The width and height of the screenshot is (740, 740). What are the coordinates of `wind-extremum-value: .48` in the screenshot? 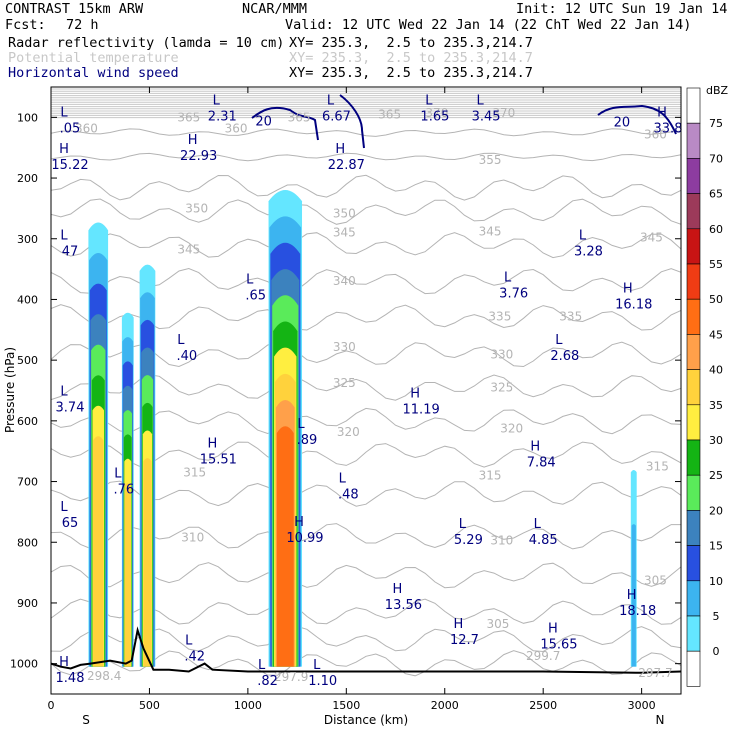 It's located at (348, 494).